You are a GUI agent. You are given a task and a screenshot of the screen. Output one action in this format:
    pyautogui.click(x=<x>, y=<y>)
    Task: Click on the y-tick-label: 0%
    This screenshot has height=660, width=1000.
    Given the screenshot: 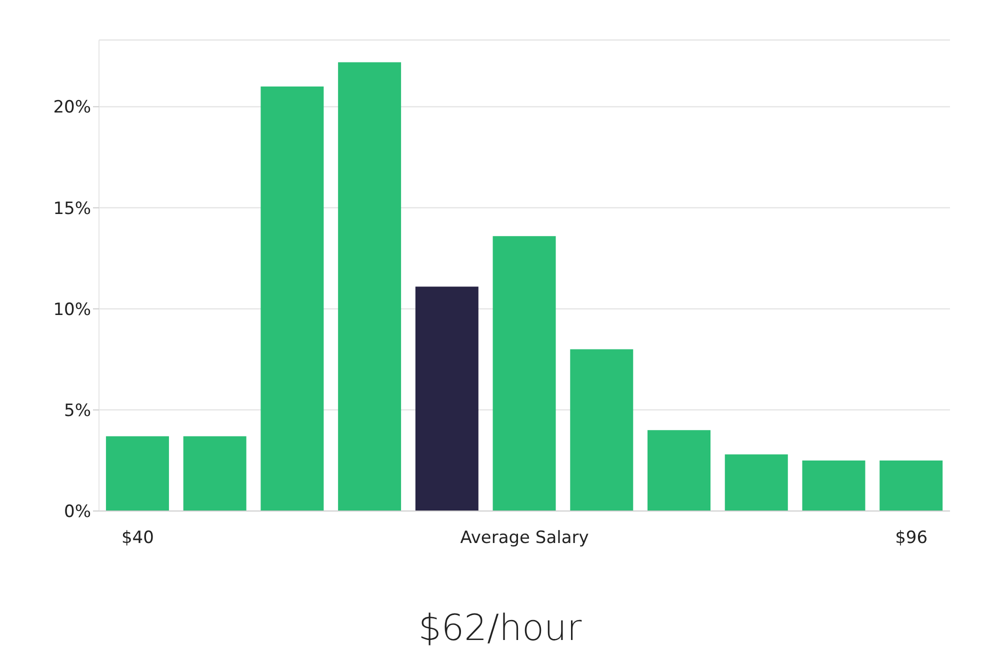 What is the action you would take?
    pyautogui.click(x=77, y=512)
    